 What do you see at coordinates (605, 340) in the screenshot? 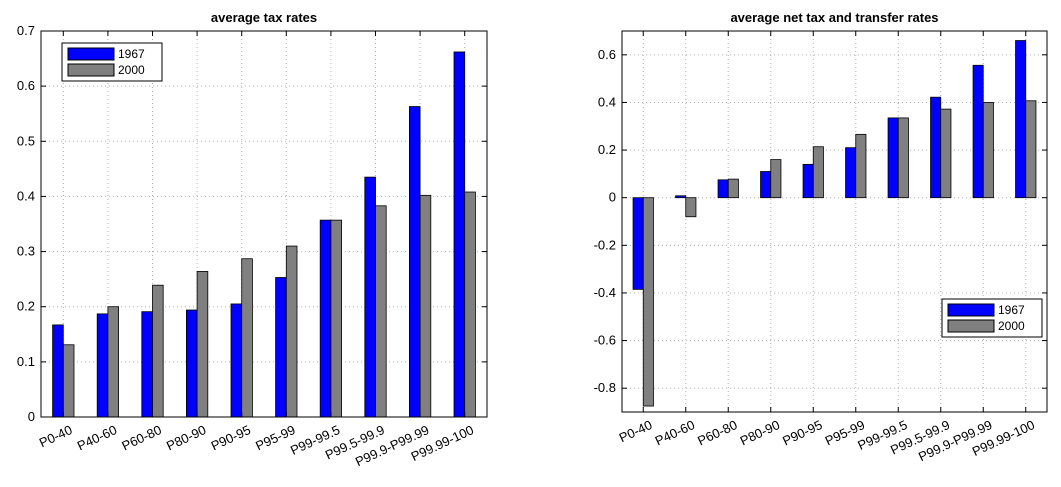
I see `y-tick-label: -0.6` at bounding box center [605, 340].